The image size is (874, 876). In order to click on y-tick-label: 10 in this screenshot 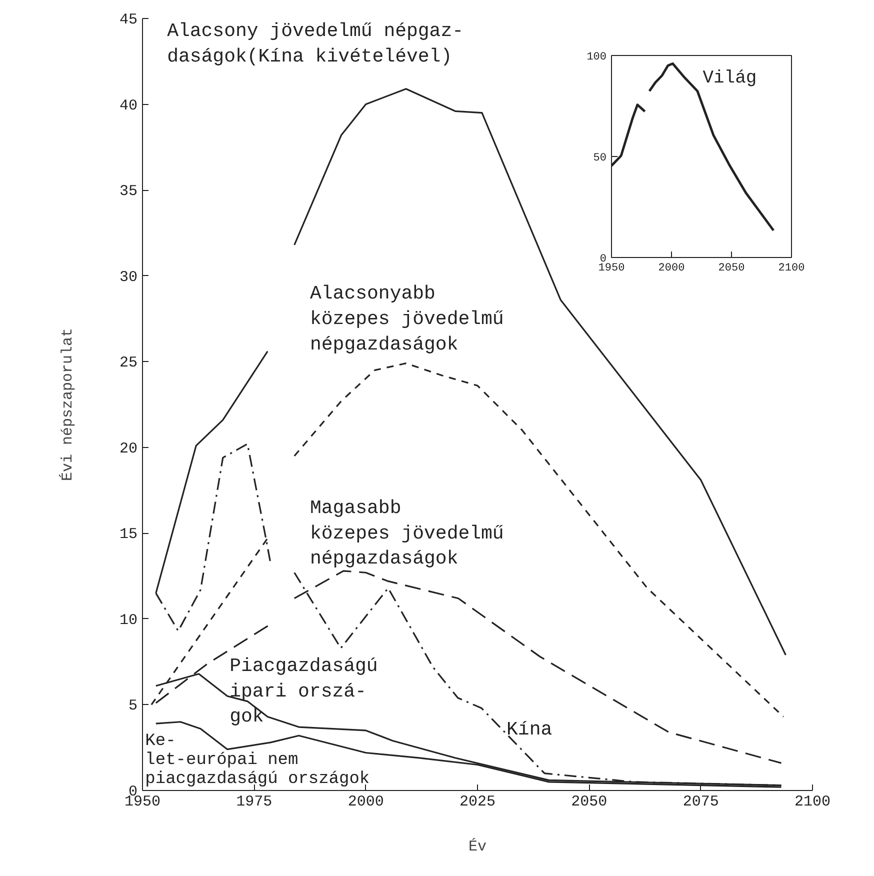, I will do `click(128, 620)`.